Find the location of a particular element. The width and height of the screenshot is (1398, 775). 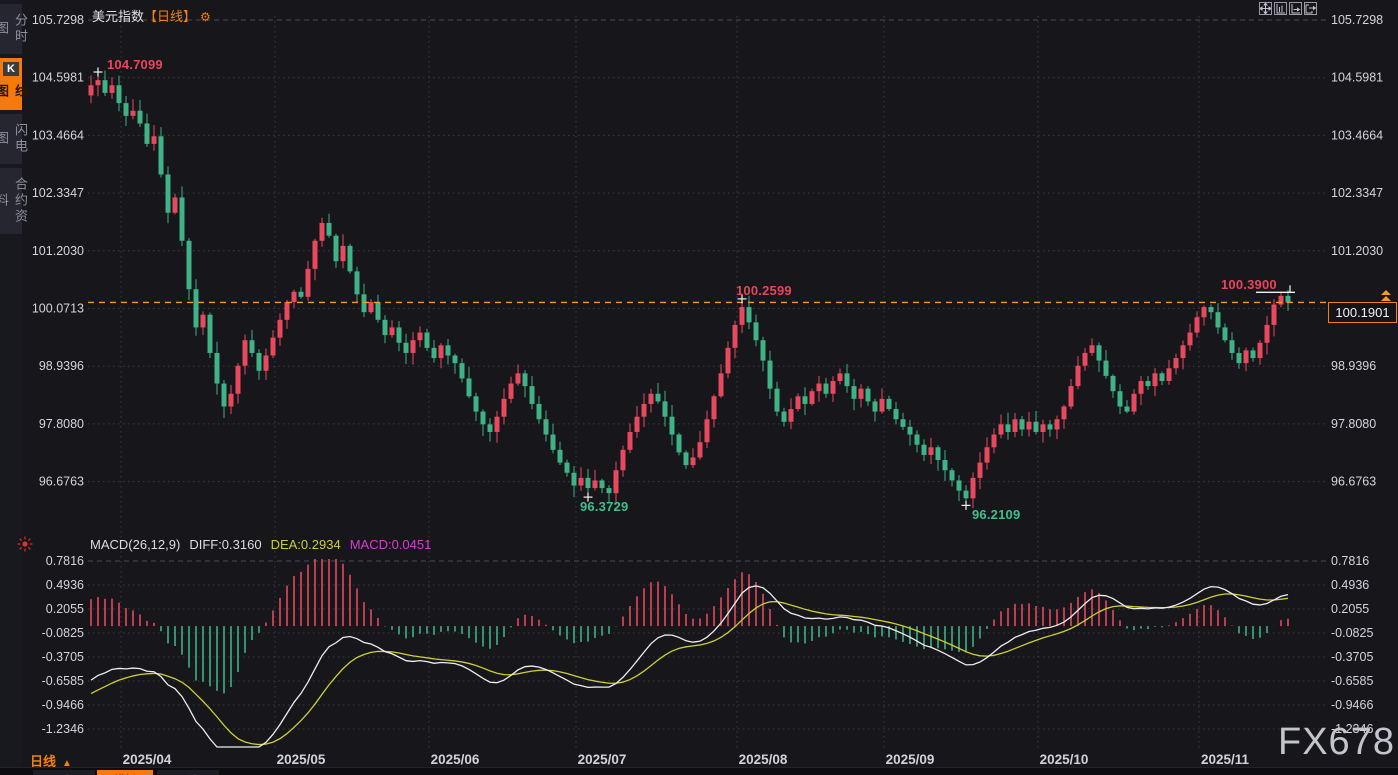

fit-x-axis-icon is located at coordinates (1295, 8).